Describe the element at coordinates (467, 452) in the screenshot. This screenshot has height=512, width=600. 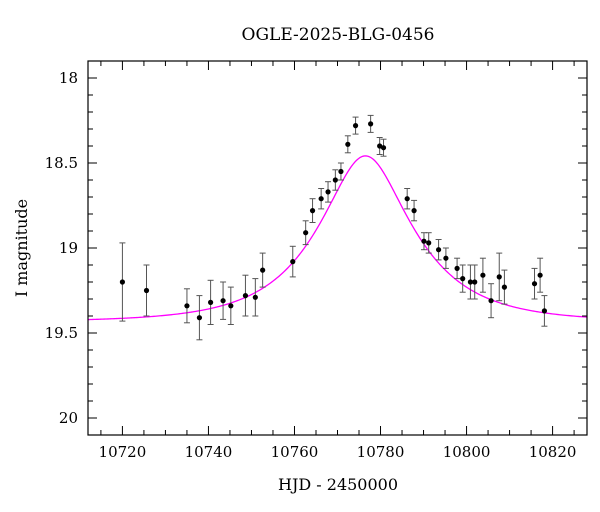
I see `x-tick-label: 10800` at that location.